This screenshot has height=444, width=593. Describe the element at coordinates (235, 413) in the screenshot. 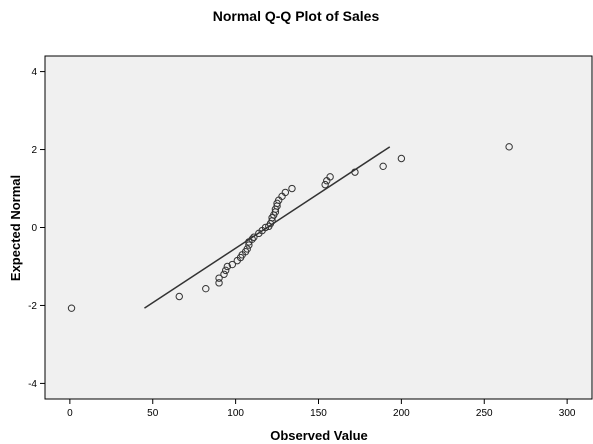

I see `x-tick-label: 100` at that location.